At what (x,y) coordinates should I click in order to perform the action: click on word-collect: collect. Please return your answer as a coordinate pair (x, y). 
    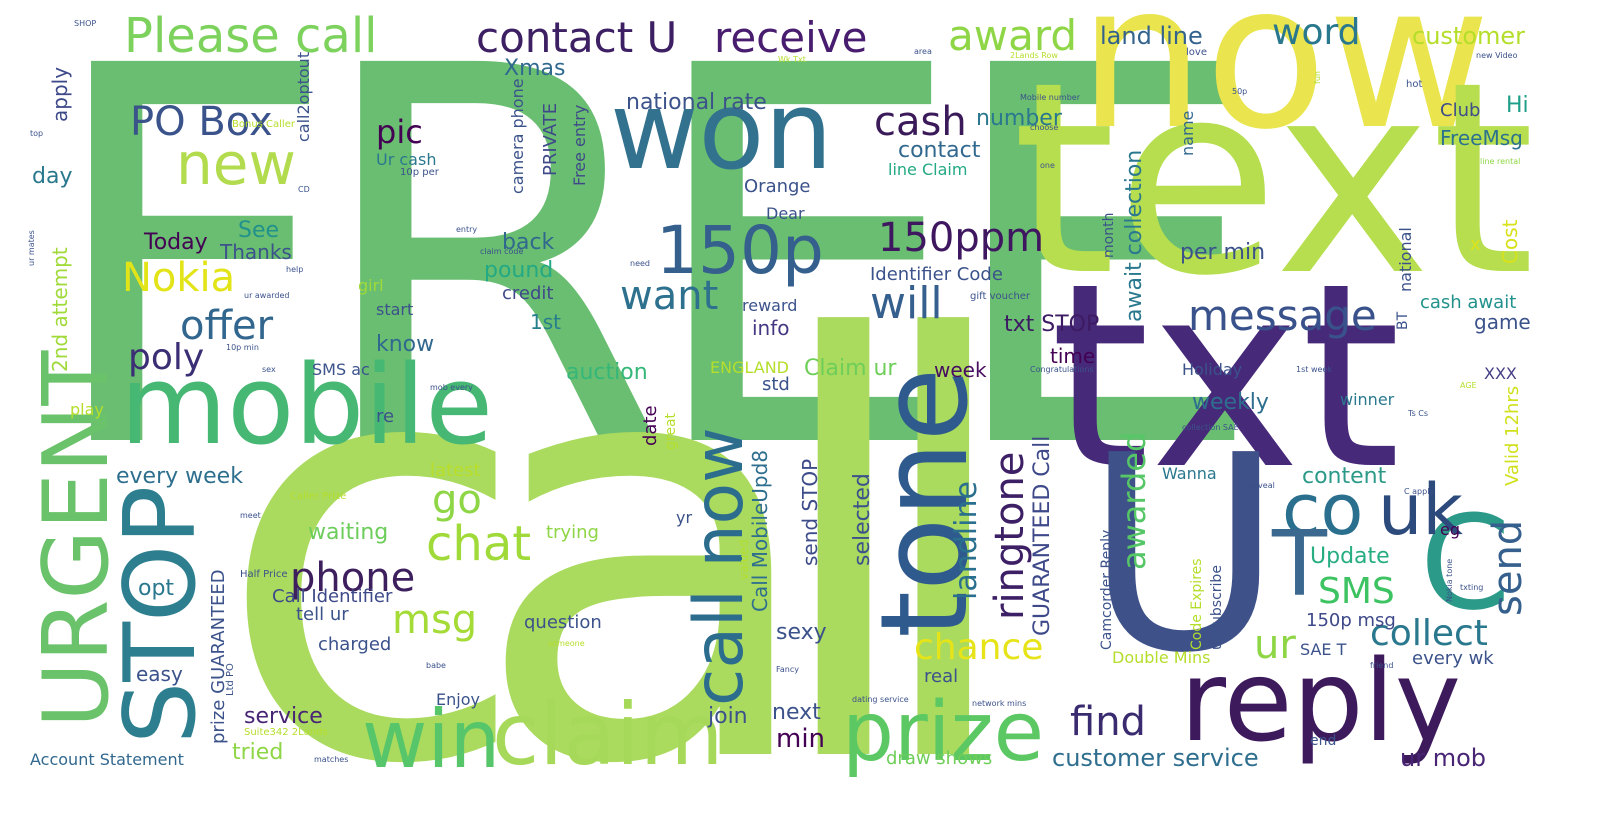
    Looking at the image, I should click on (1429, 633).